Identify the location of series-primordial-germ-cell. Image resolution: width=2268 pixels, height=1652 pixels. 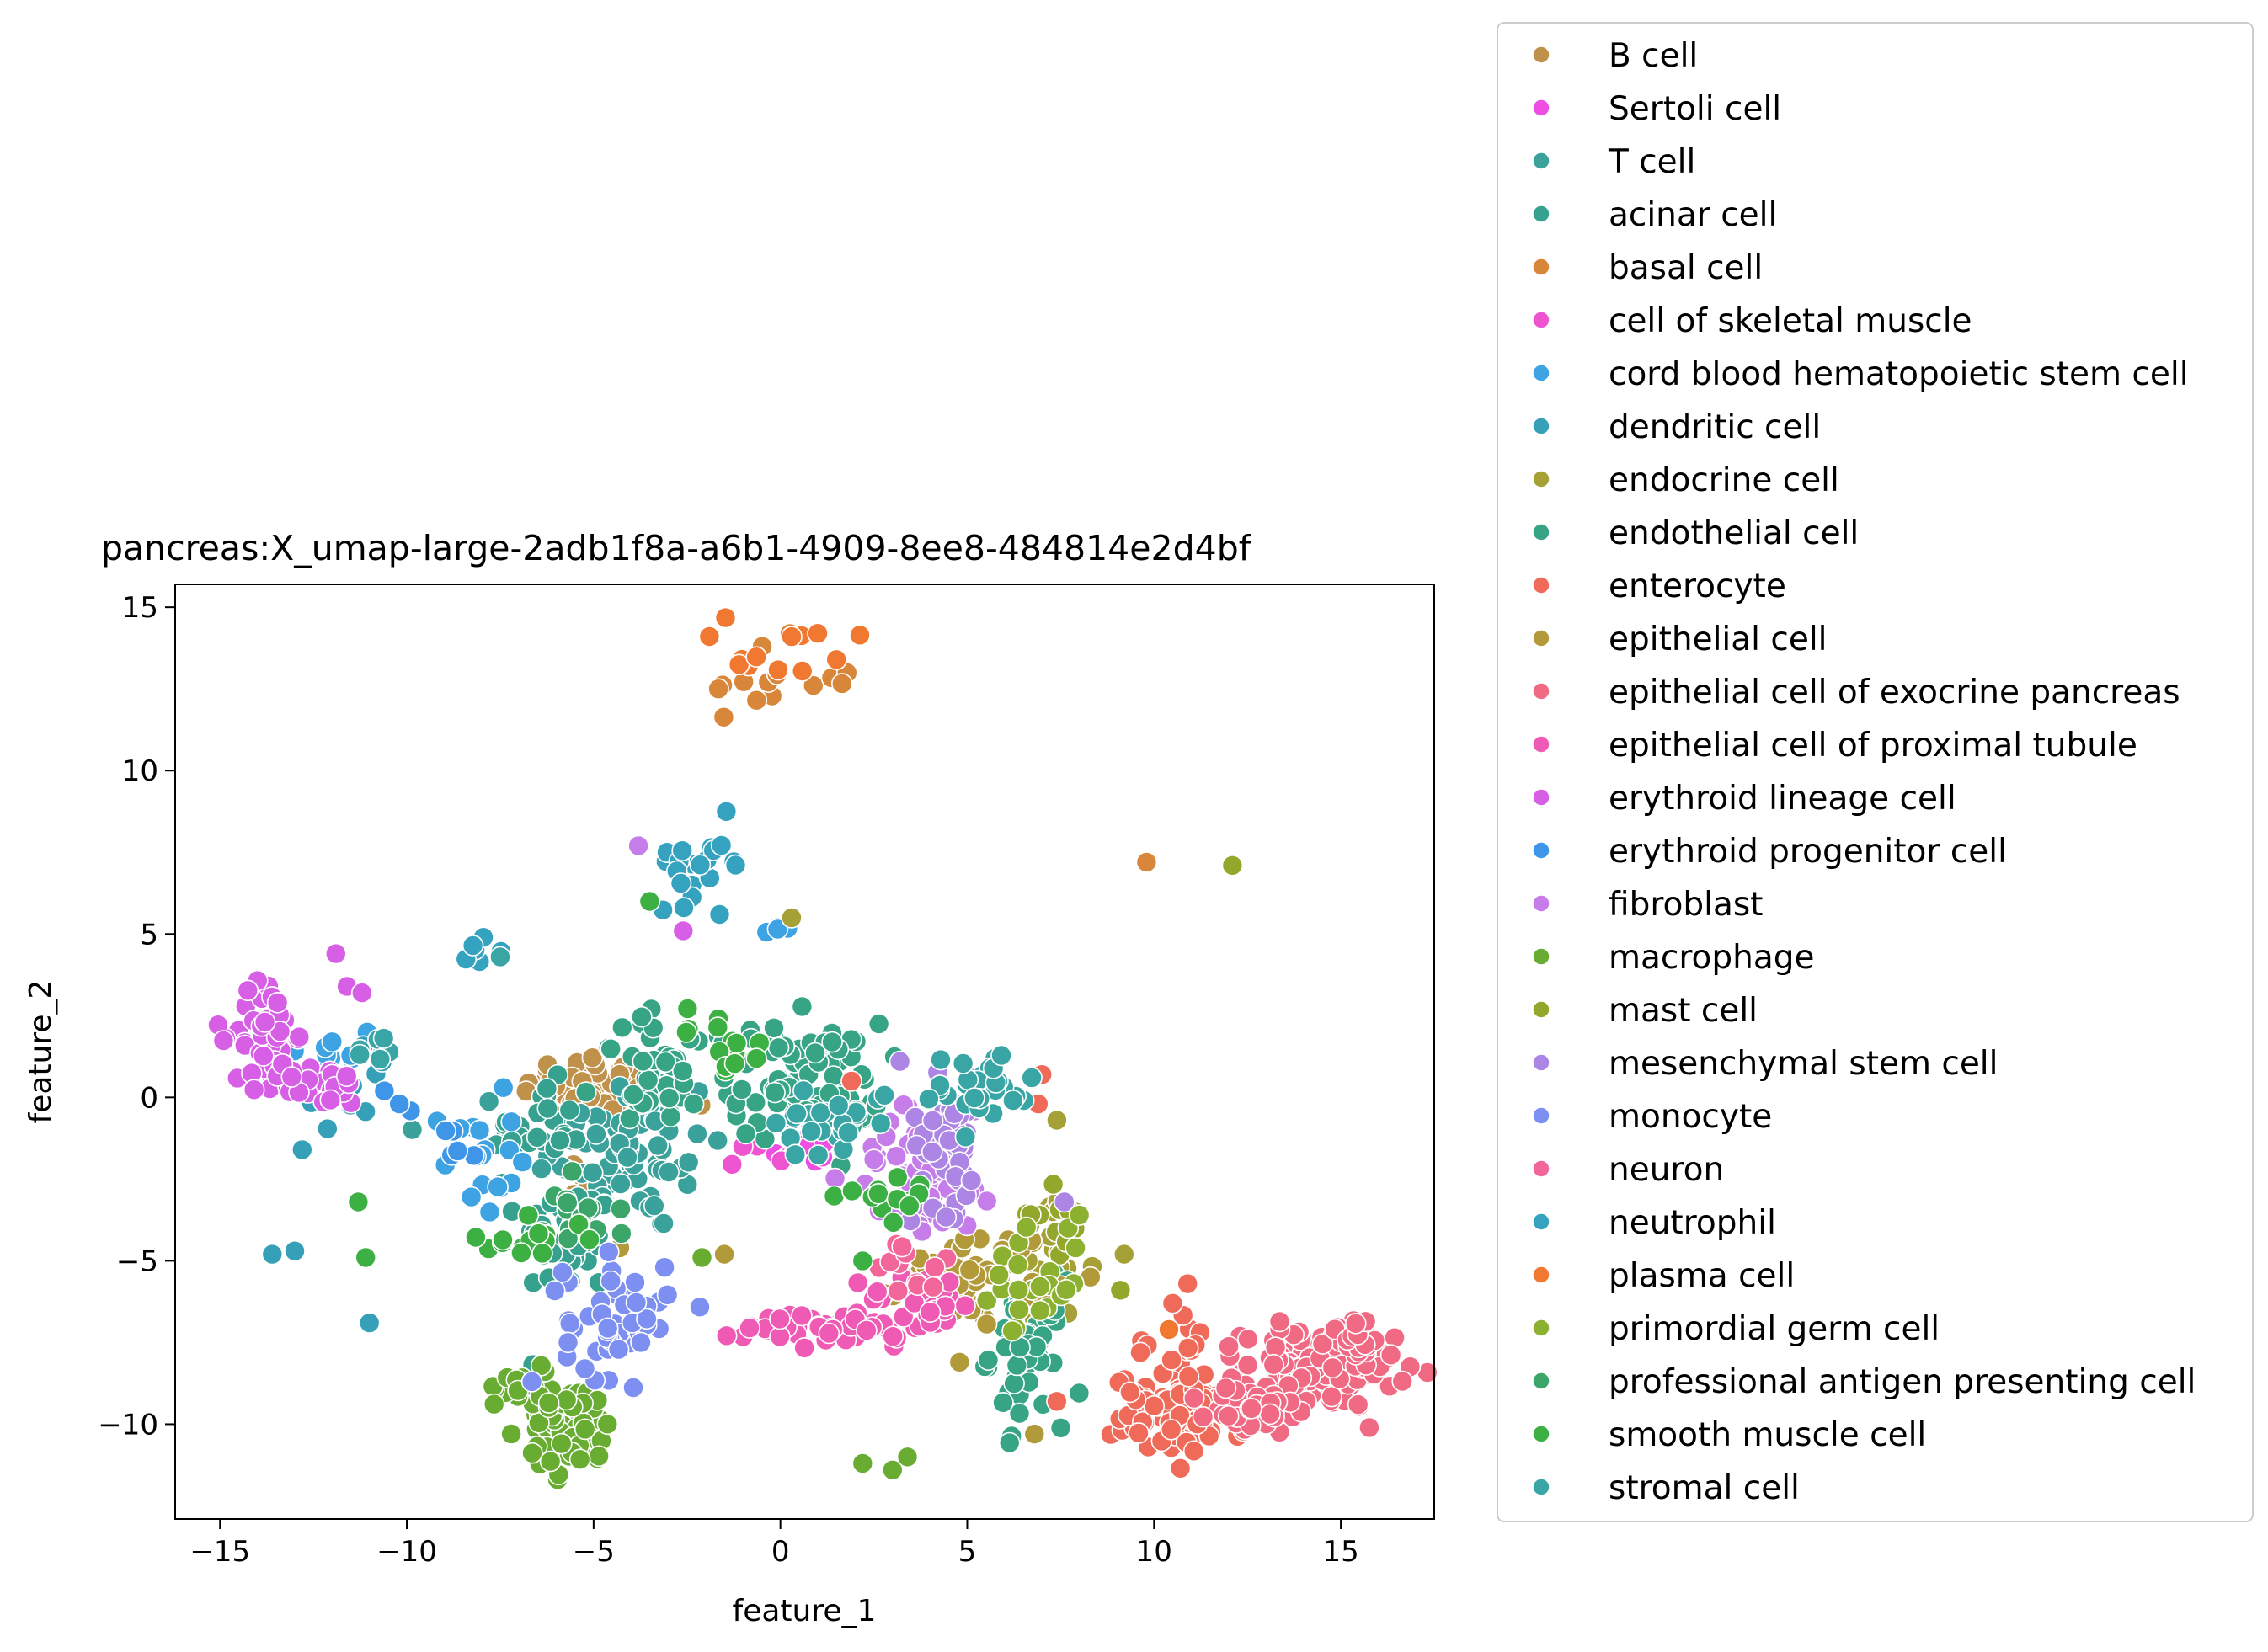
(1033, 1273).